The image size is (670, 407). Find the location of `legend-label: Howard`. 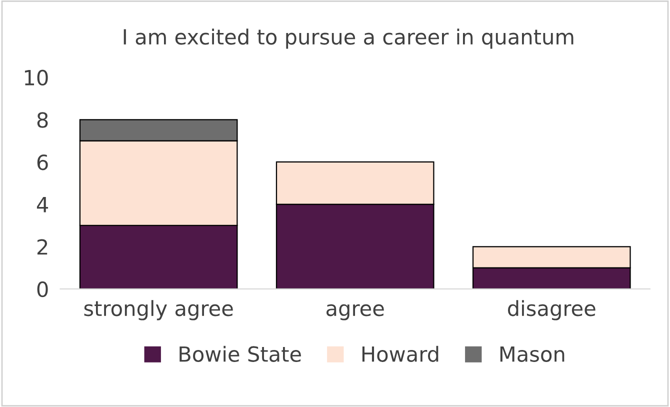

legend-label: Howard is located at coordinates (400, 354).